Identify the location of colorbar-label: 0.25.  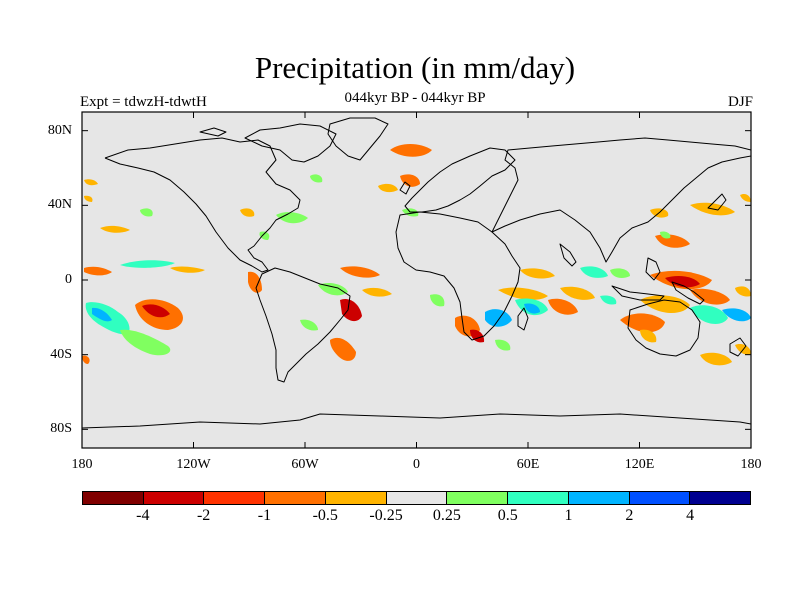
(446, 515).